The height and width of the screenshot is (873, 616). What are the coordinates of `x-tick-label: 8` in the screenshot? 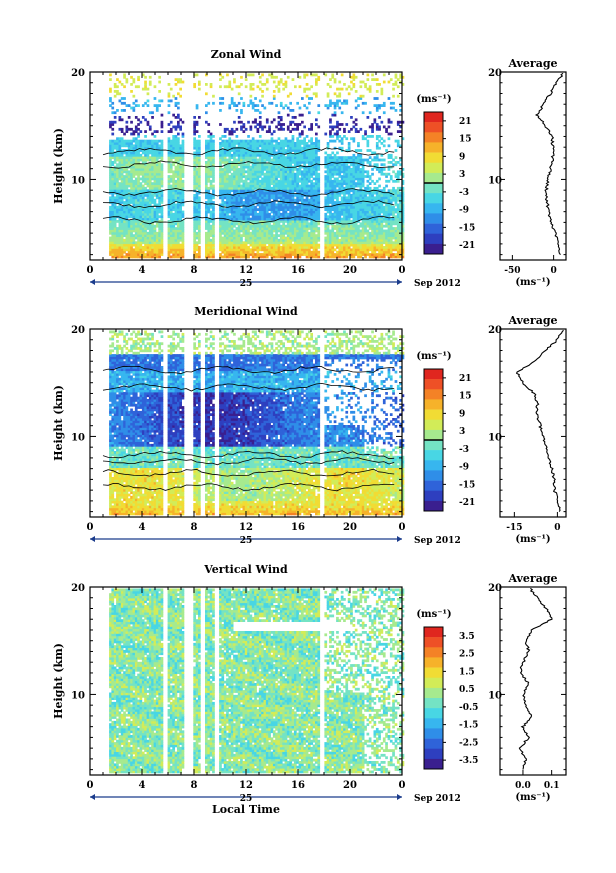 It's located at (194, 270).